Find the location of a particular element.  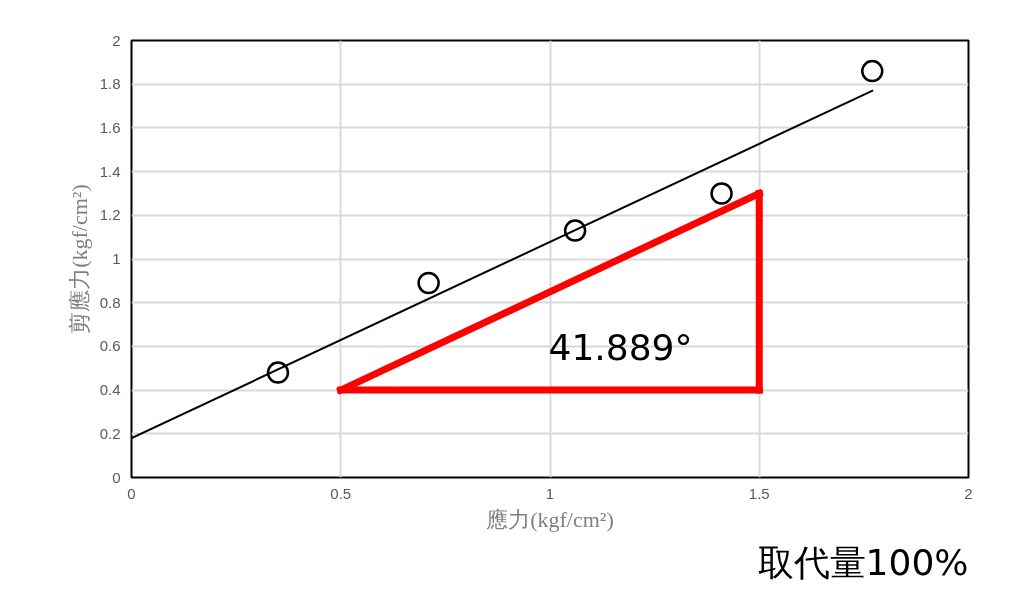

x-tick-label: 0 is located at coordinates (131, 493).